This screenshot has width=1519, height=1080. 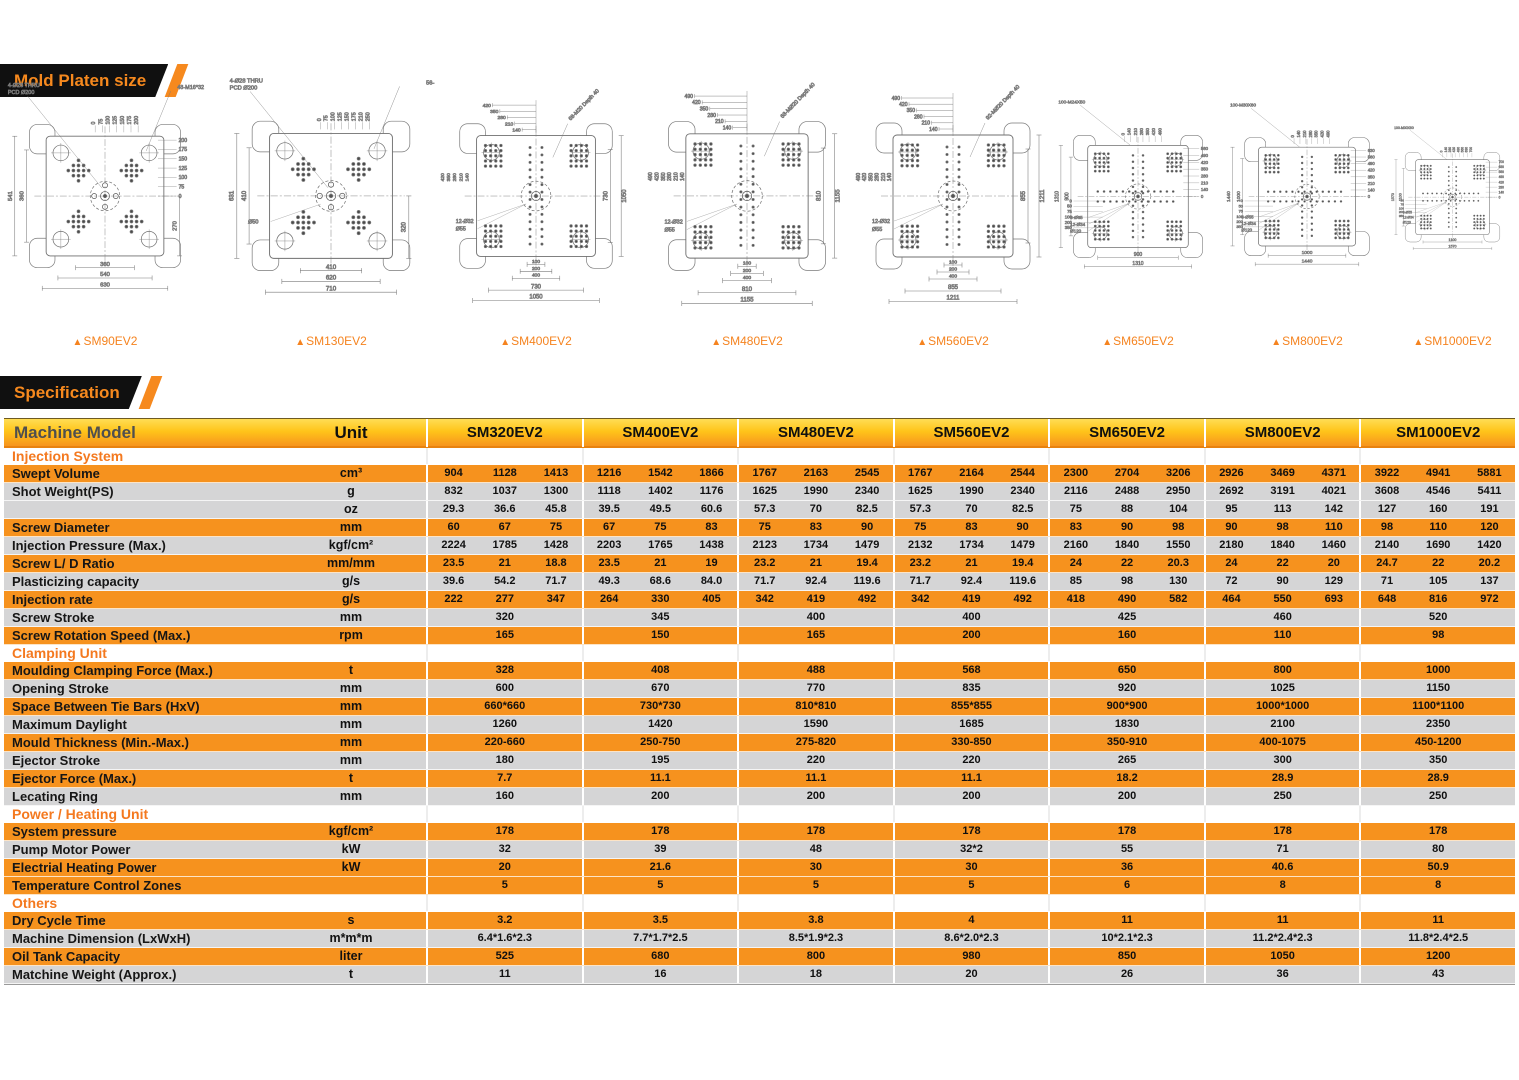 I want to click on spec-value: 22, so click(x=1438, y=563).